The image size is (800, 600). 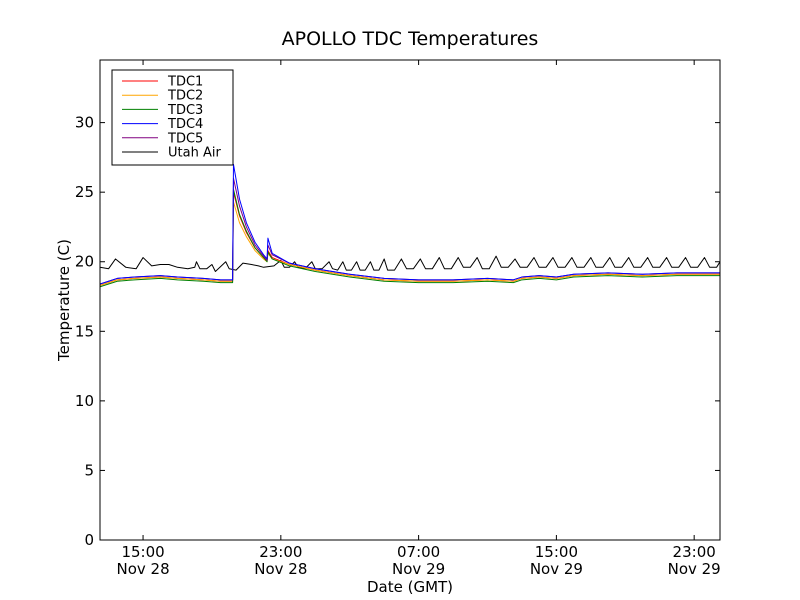 I want to click on series-line-utah-air, so click(x=410, y=263).